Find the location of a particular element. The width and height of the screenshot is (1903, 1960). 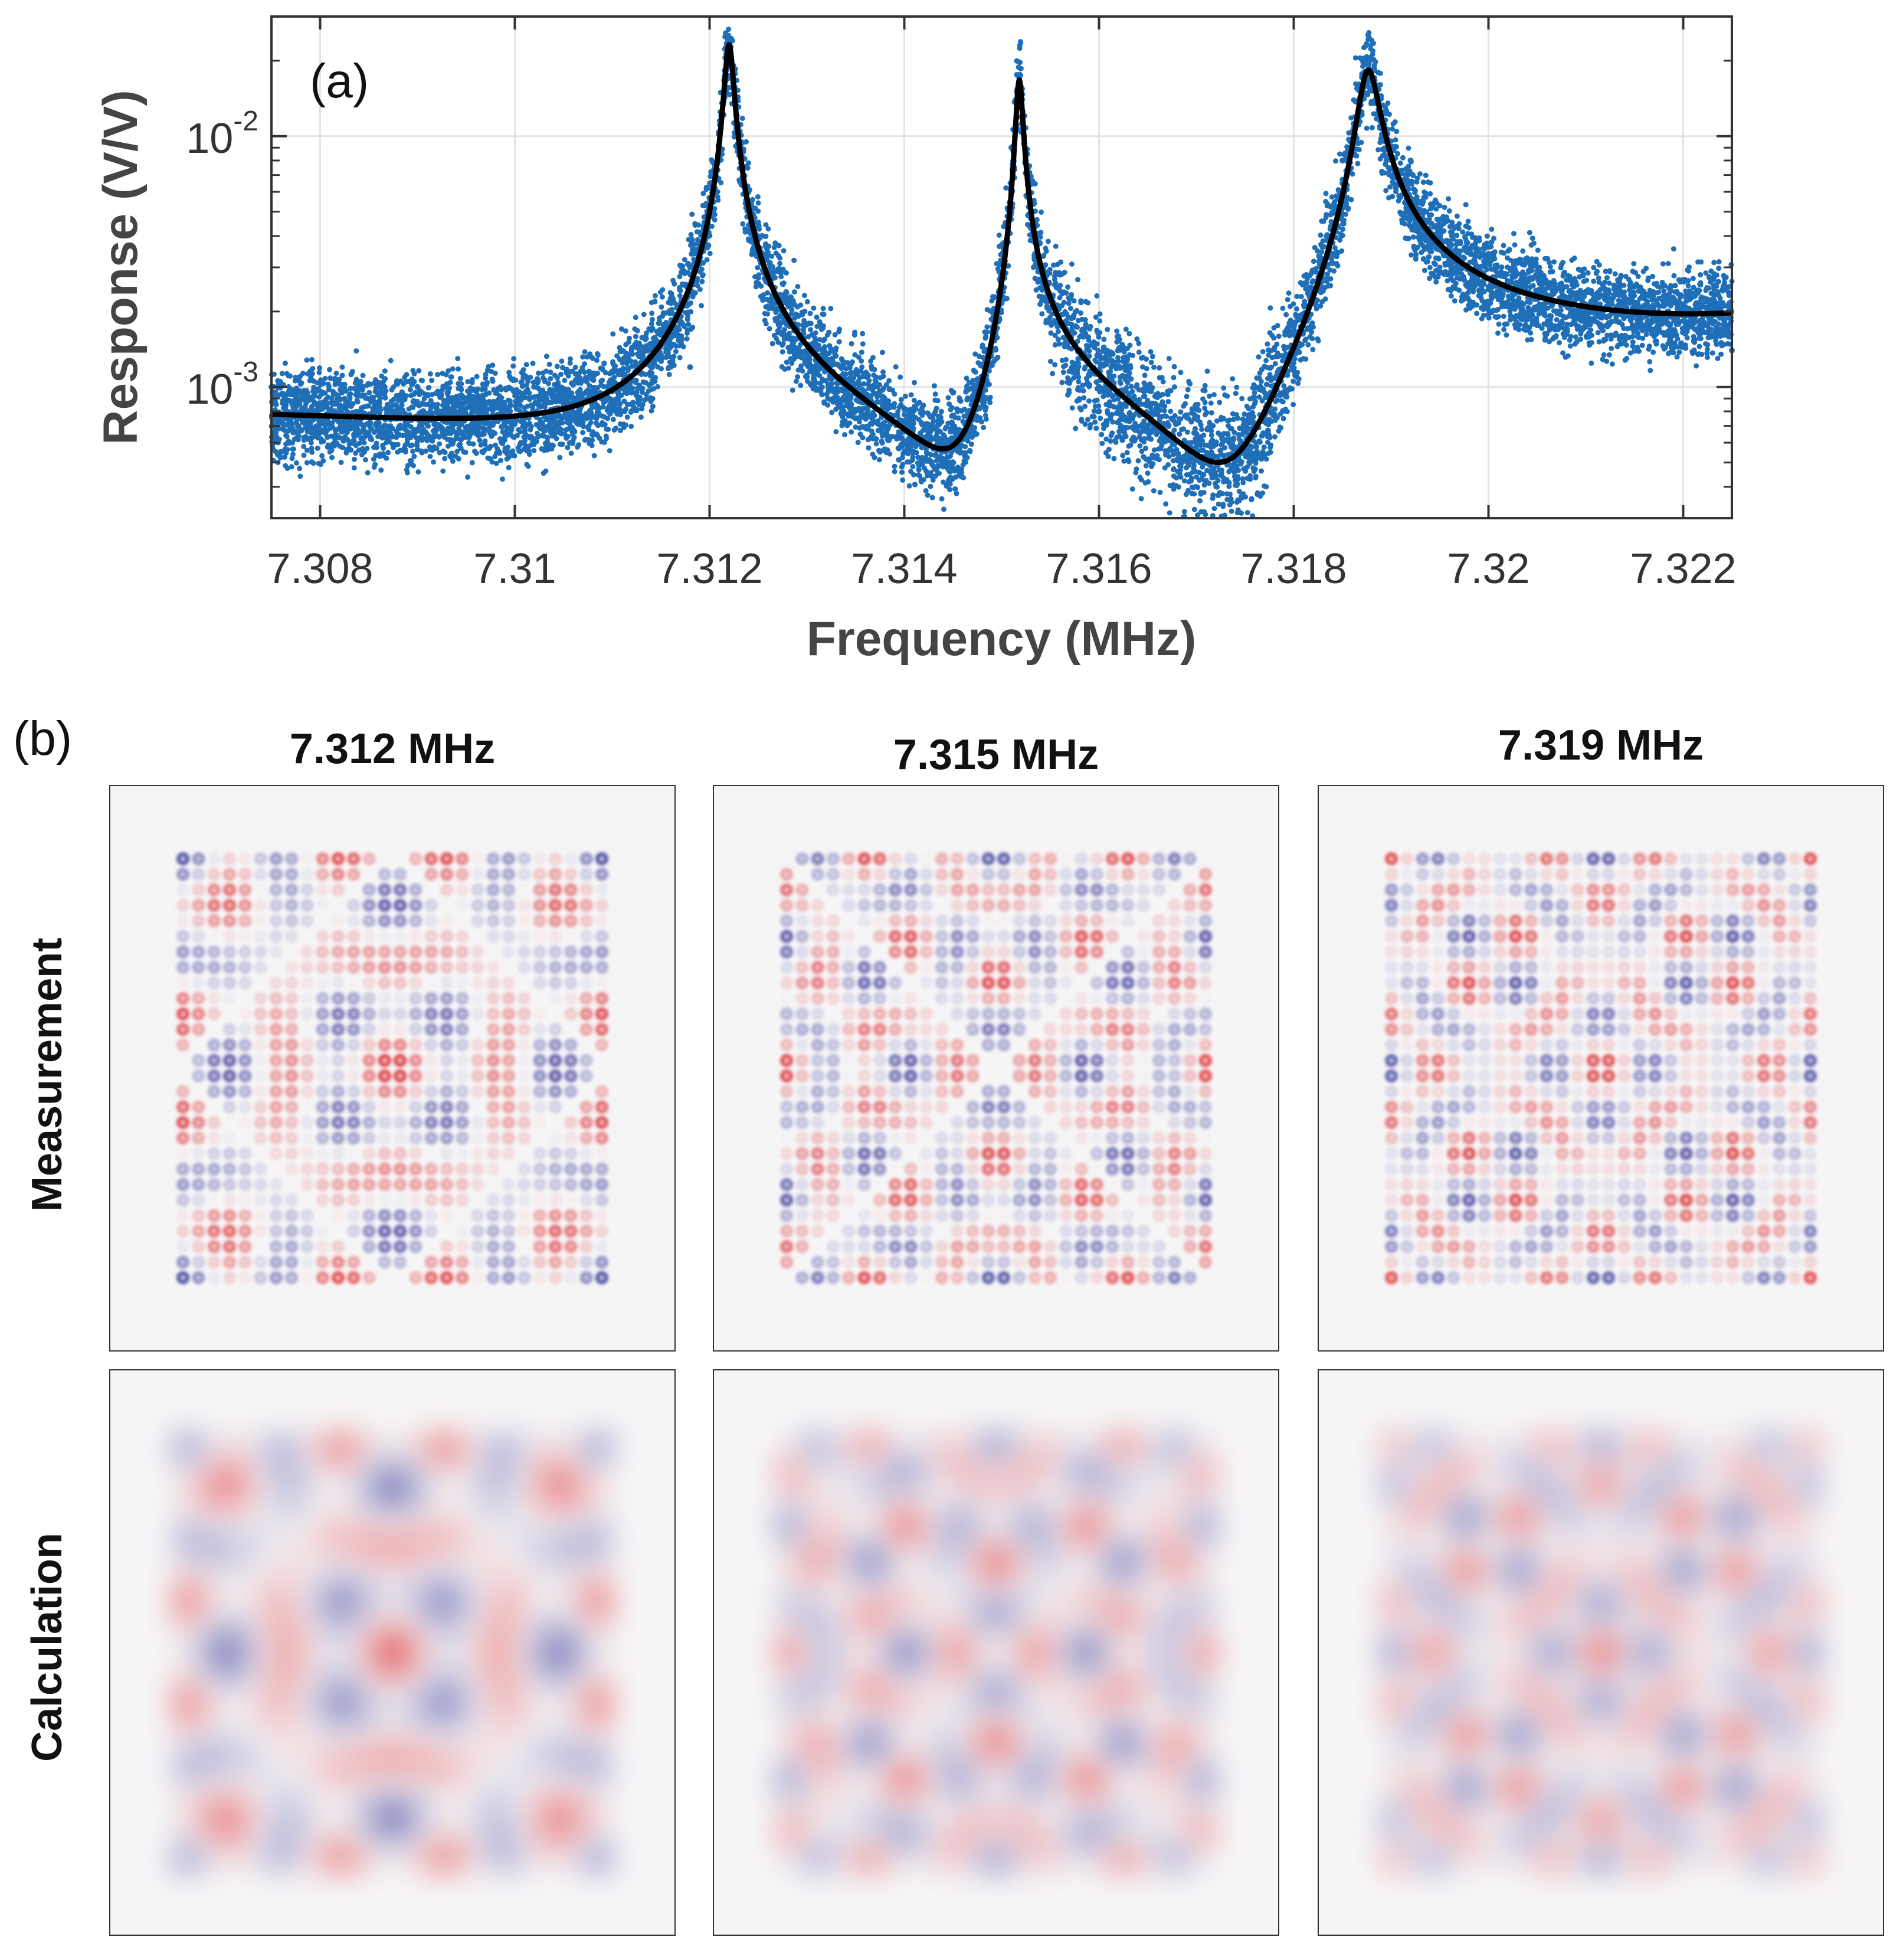

y-tick-label: 10⁻³ is located at coordinates (222, 384).